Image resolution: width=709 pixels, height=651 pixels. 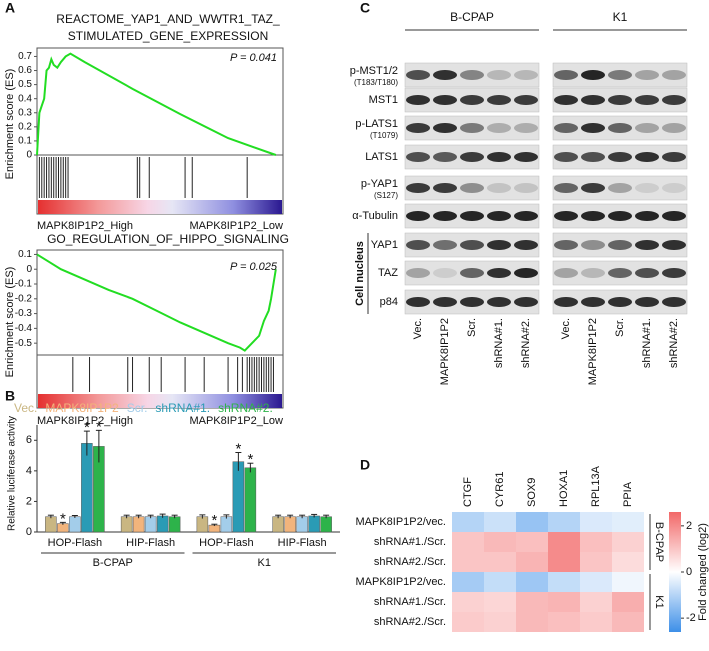 I want to click on legend-entry: shRNA#1., so click(x=182, y=408).